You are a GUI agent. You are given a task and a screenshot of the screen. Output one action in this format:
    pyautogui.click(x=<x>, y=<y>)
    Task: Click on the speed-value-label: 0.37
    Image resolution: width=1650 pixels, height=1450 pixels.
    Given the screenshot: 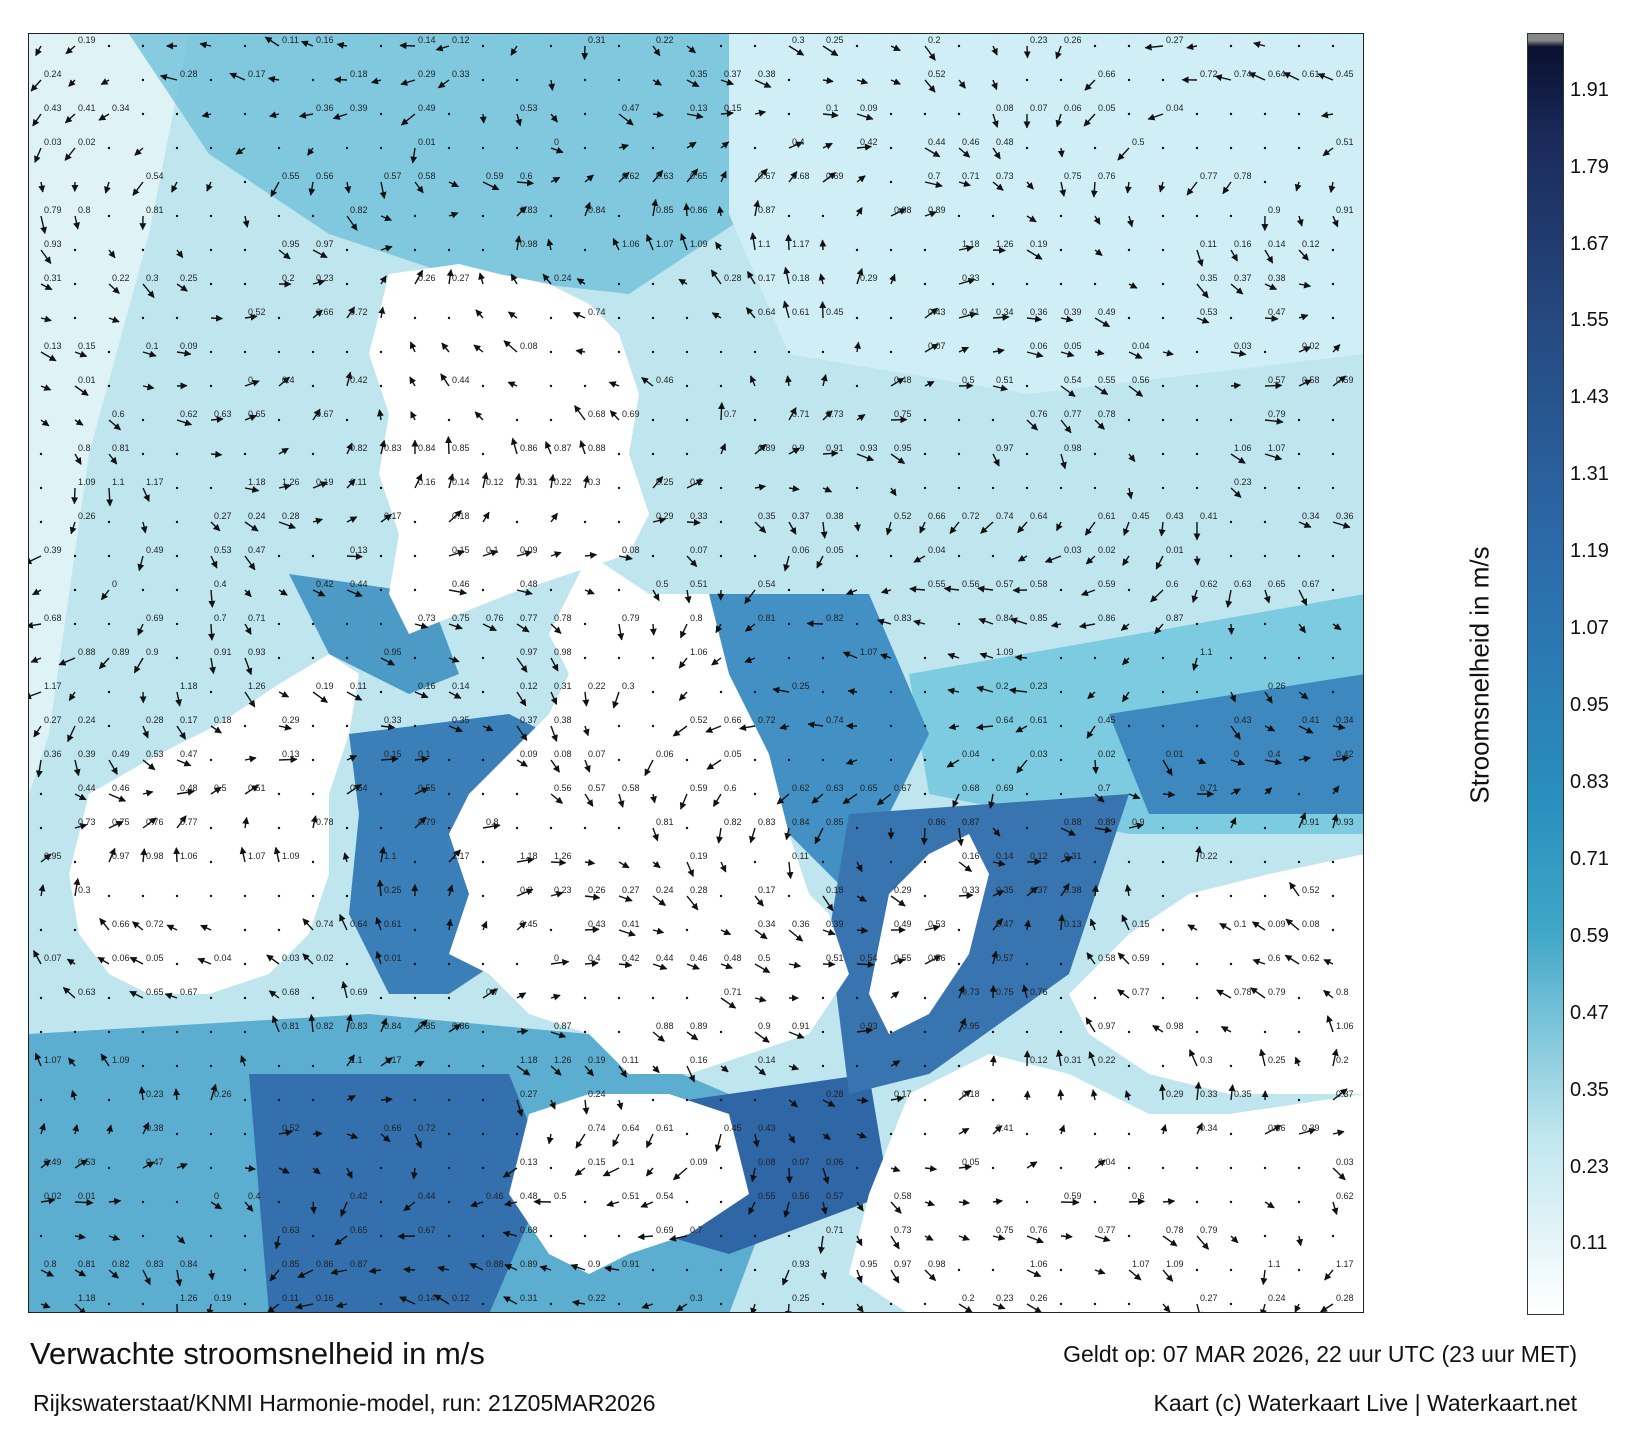 What is the action you would take?
    pyautogui.click(x=529, y=720)
    